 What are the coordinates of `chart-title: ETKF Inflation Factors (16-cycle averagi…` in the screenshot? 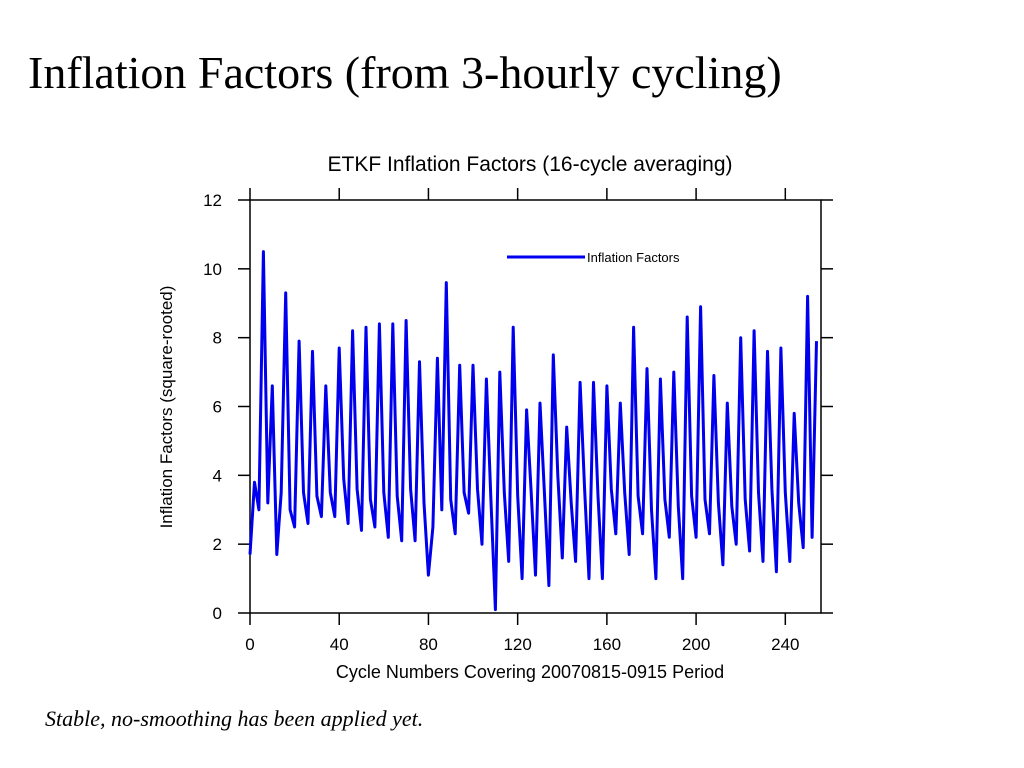 It's located at (530, 164).